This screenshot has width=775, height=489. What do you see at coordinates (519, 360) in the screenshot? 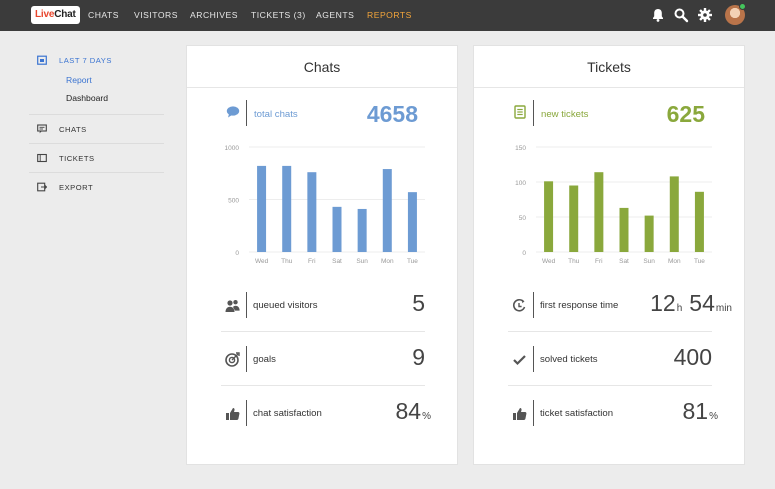
I see `checkmark-icon` at bounding box center [519, 360].